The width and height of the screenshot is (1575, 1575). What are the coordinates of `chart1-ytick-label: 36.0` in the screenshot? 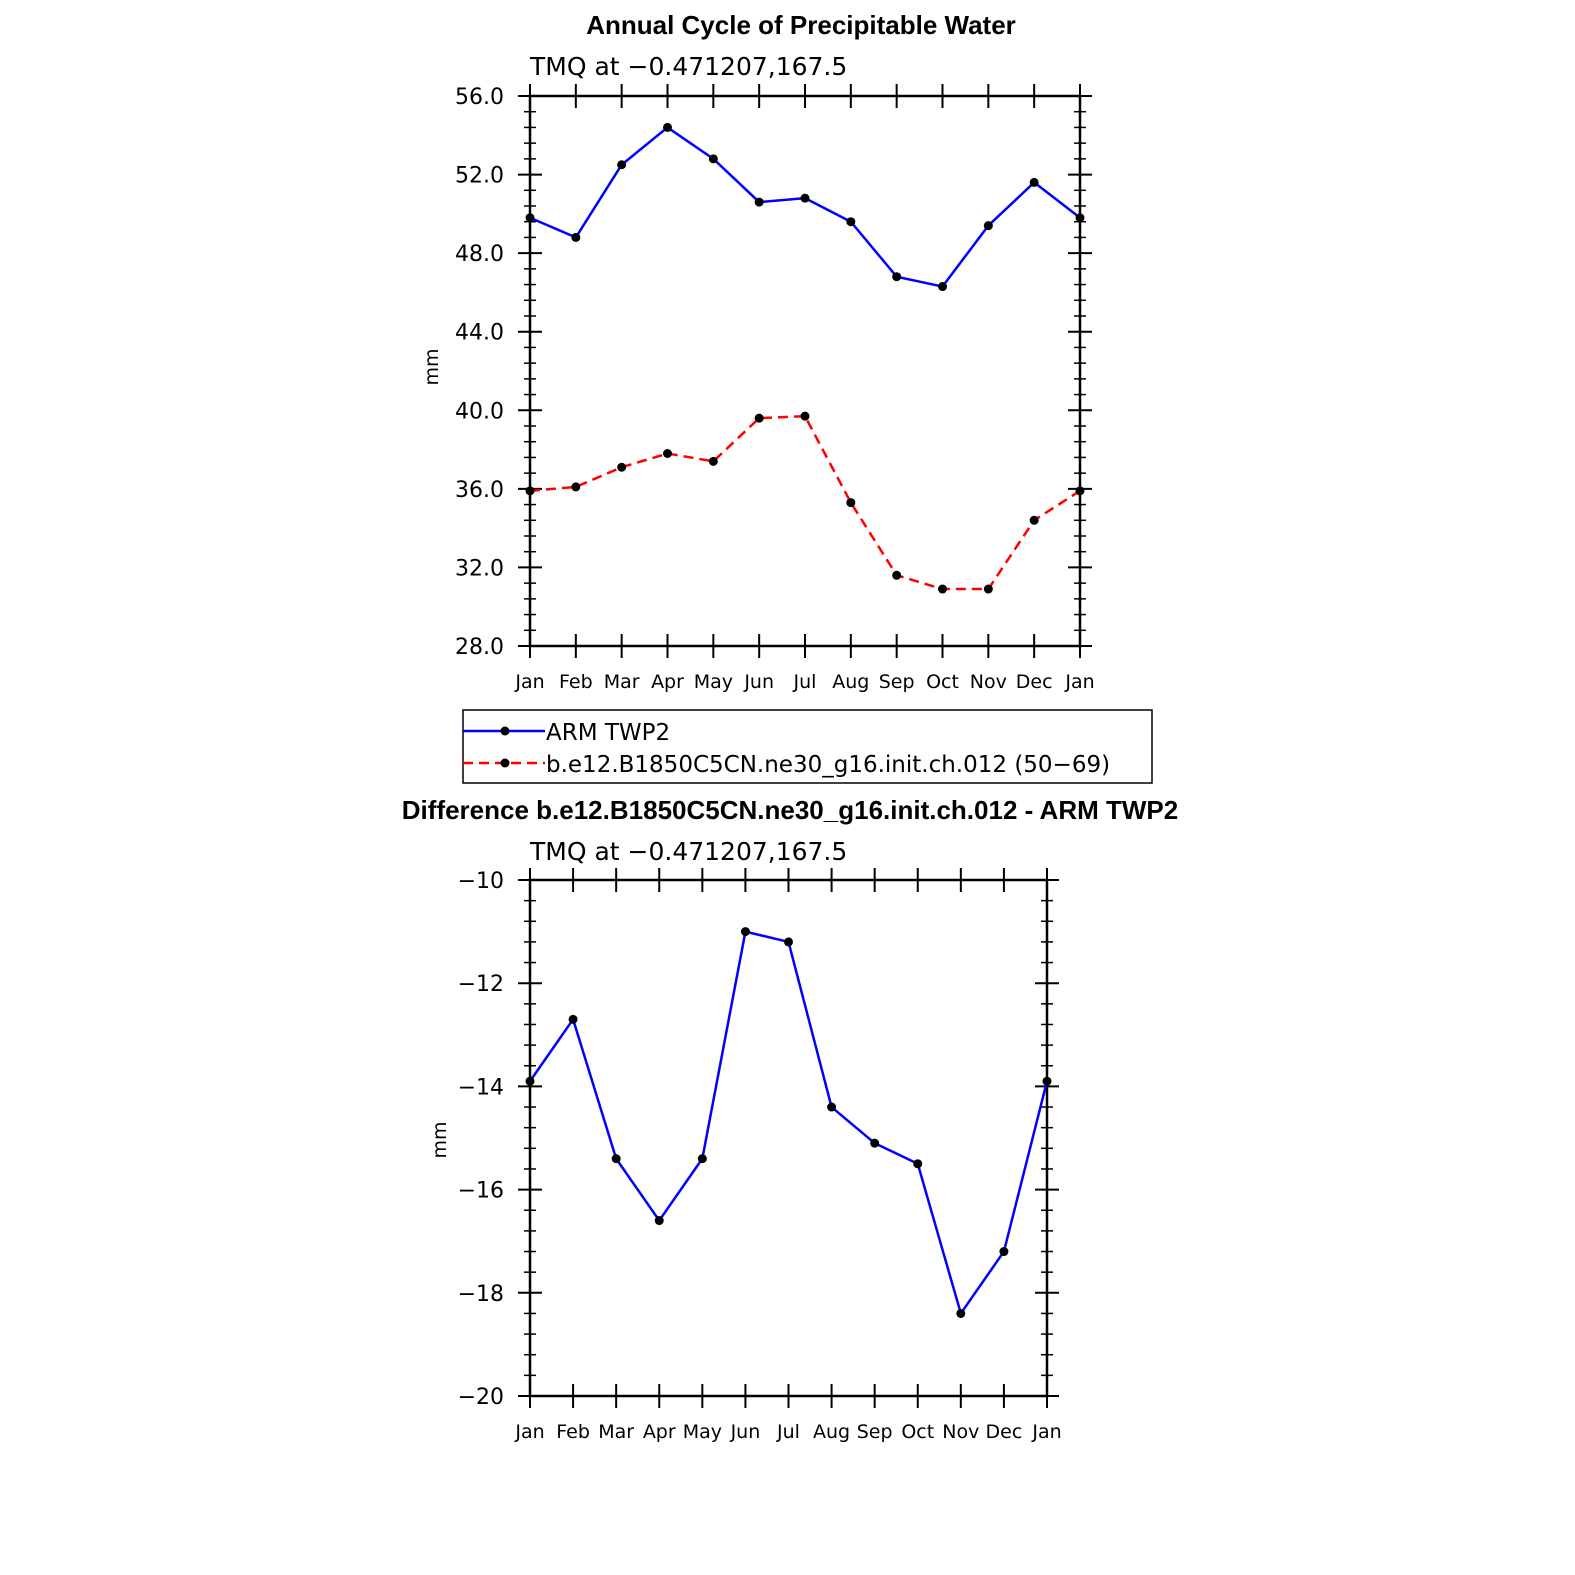 It's located at (479, 490).